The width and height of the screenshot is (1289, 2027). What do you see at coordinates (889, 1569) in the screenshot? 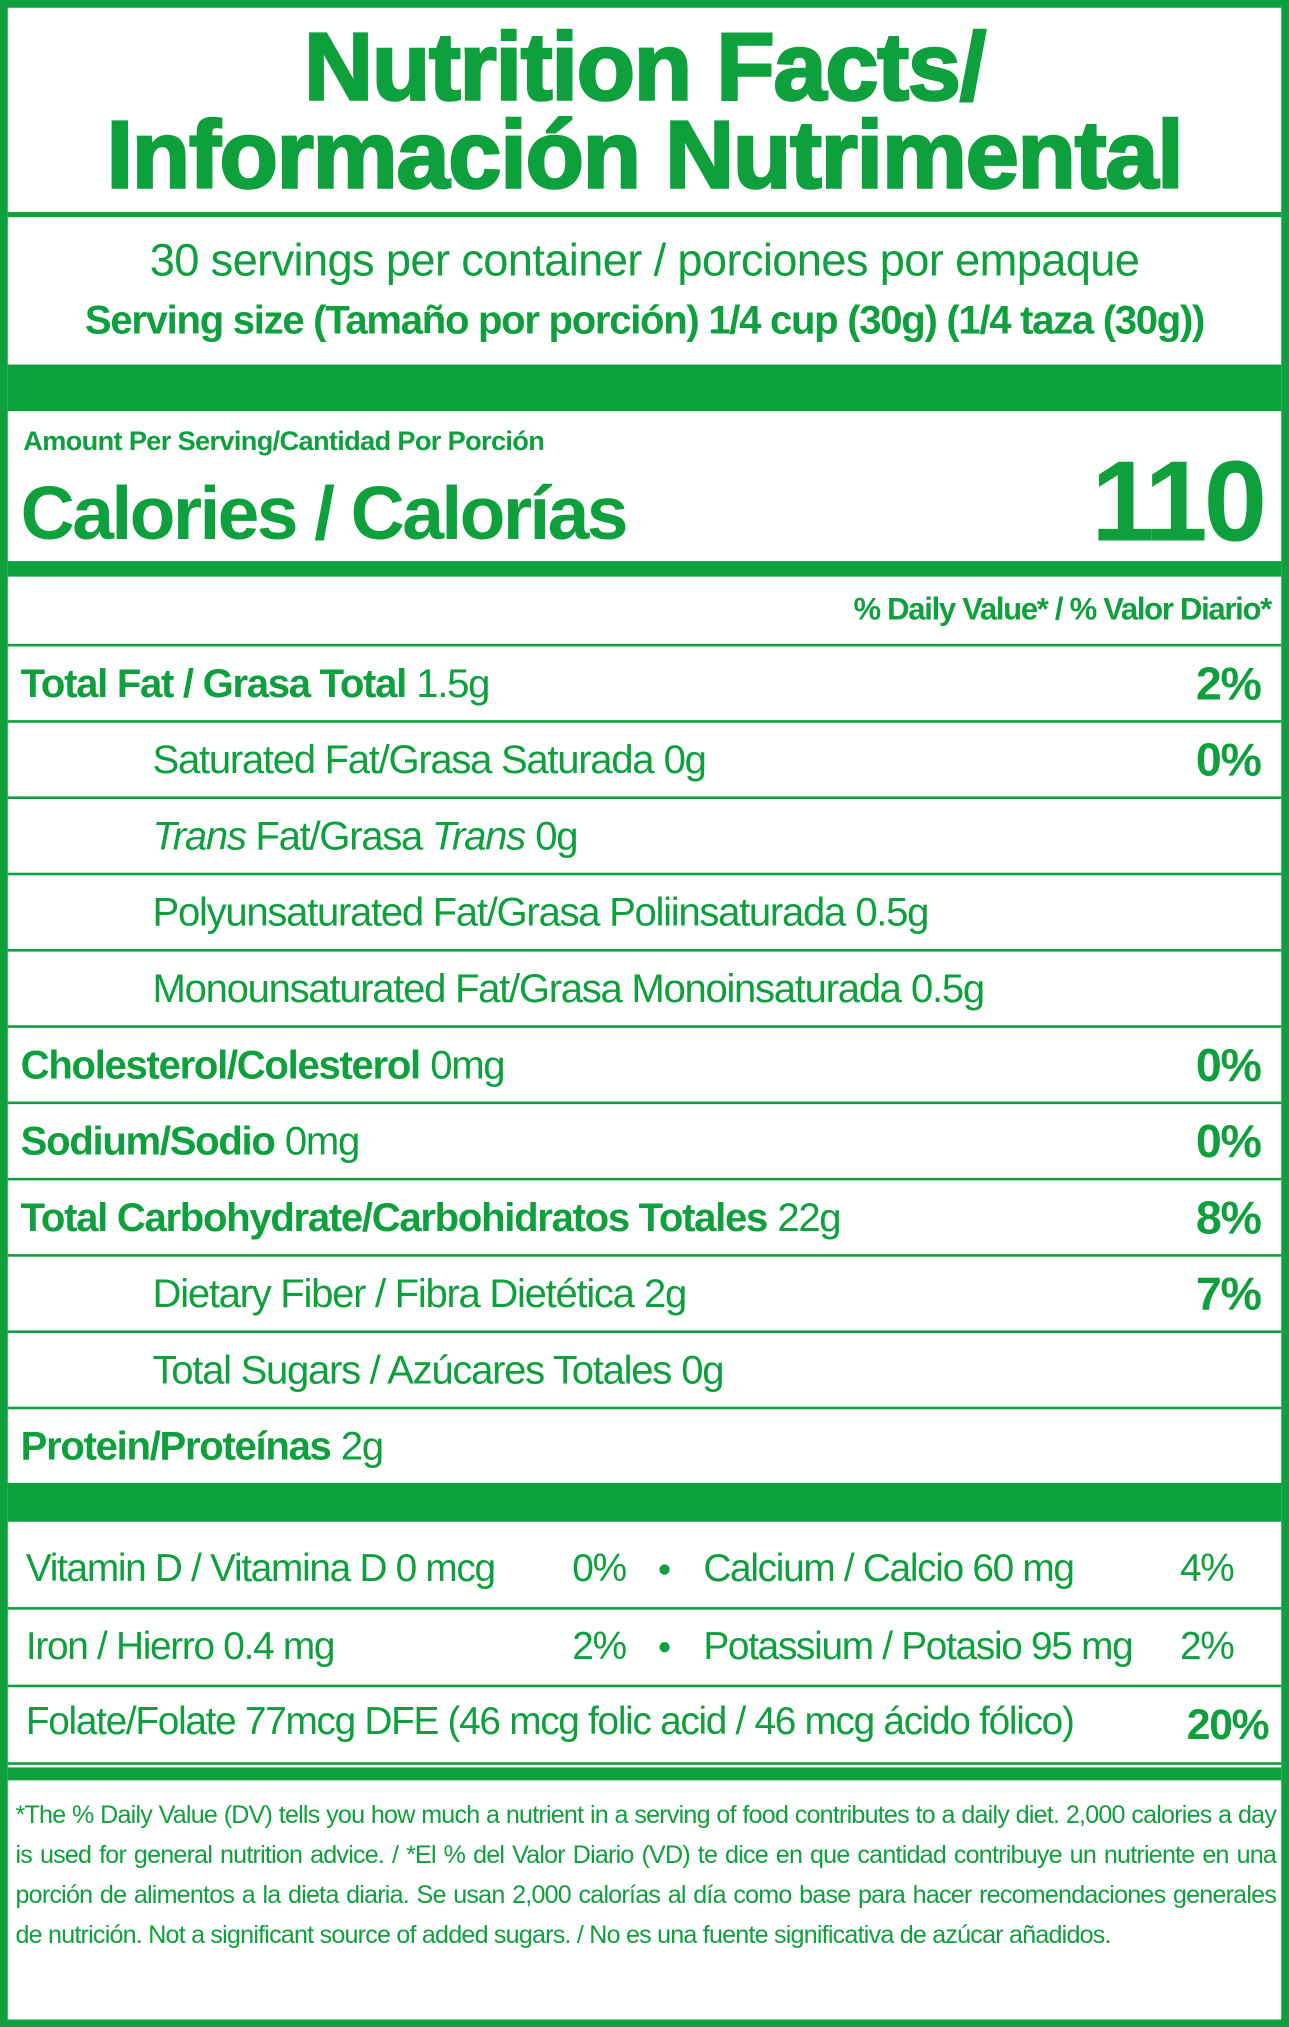
I see `vitamin-name: Calcium / Calcio 60 mg` at bounding box center [889, 1569].